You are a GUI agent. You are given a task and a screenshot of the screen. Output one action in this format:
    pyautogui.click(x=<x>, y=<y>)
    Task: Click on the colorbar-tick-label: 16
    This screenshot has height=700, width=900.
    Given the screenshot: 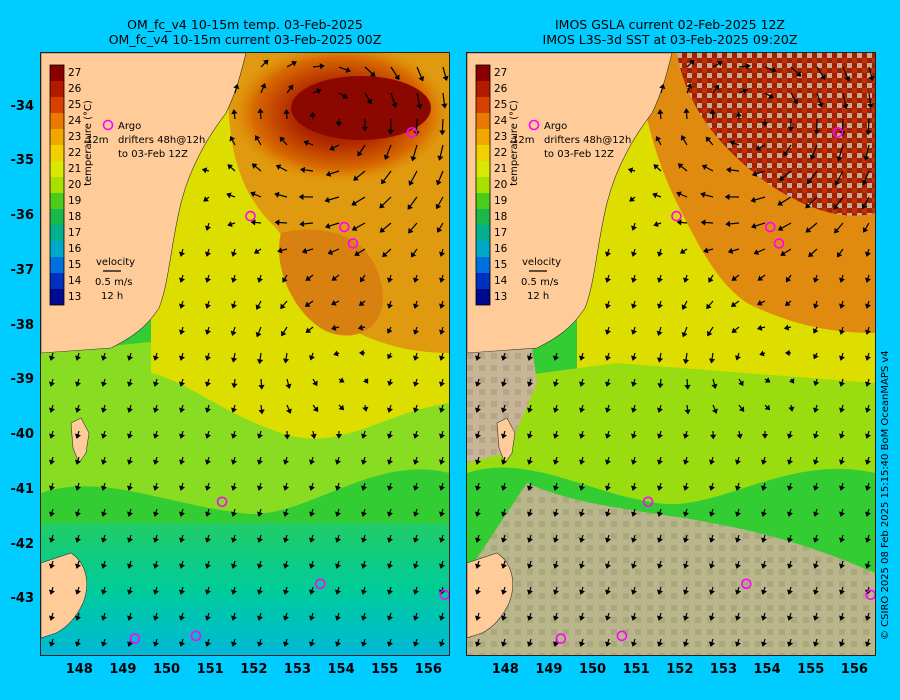 What is the action you would take?
    pyautogui.click(x=501, y=249)
    